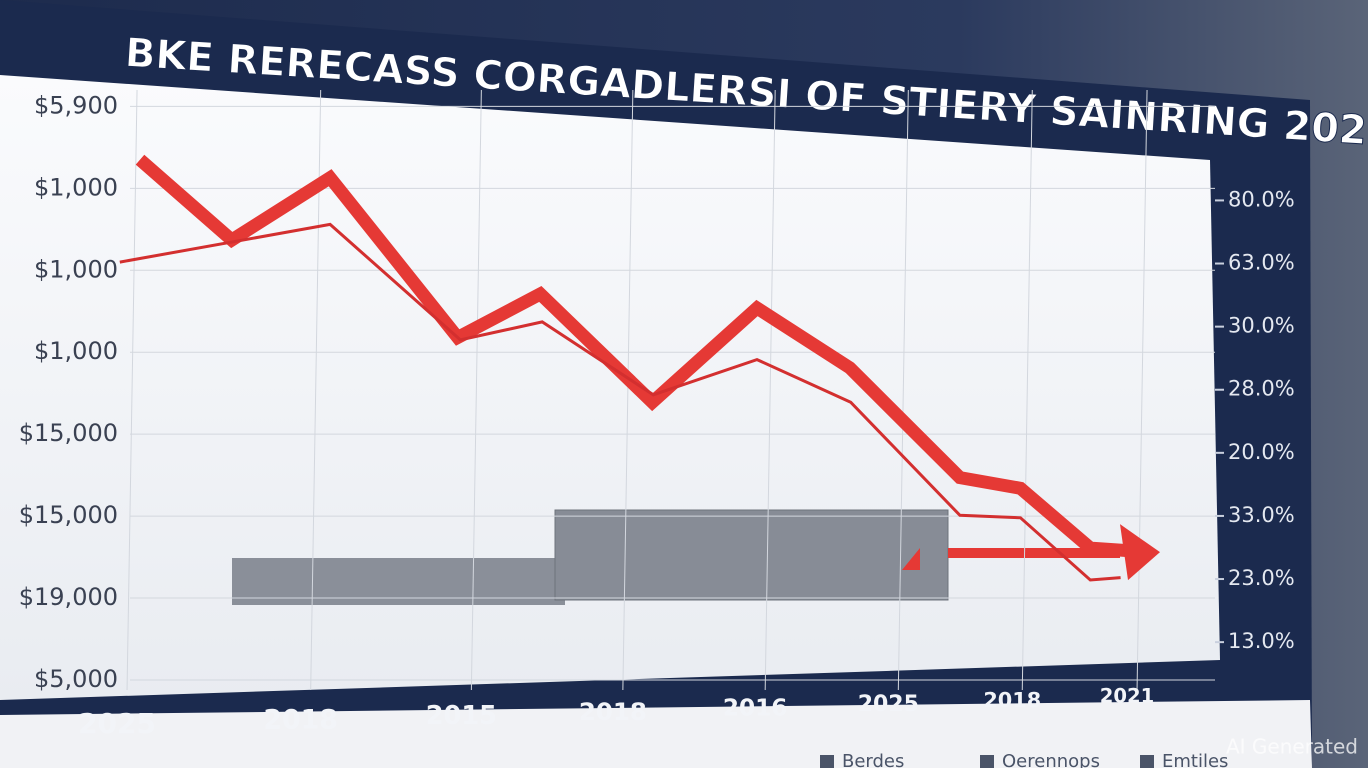 The width and height of the screenshot is (1368, 772). What do you see at coordinates (1195, 759) in the screenshot?
I see `legend-label: Emtiles` at bounding box center [1195, 759].